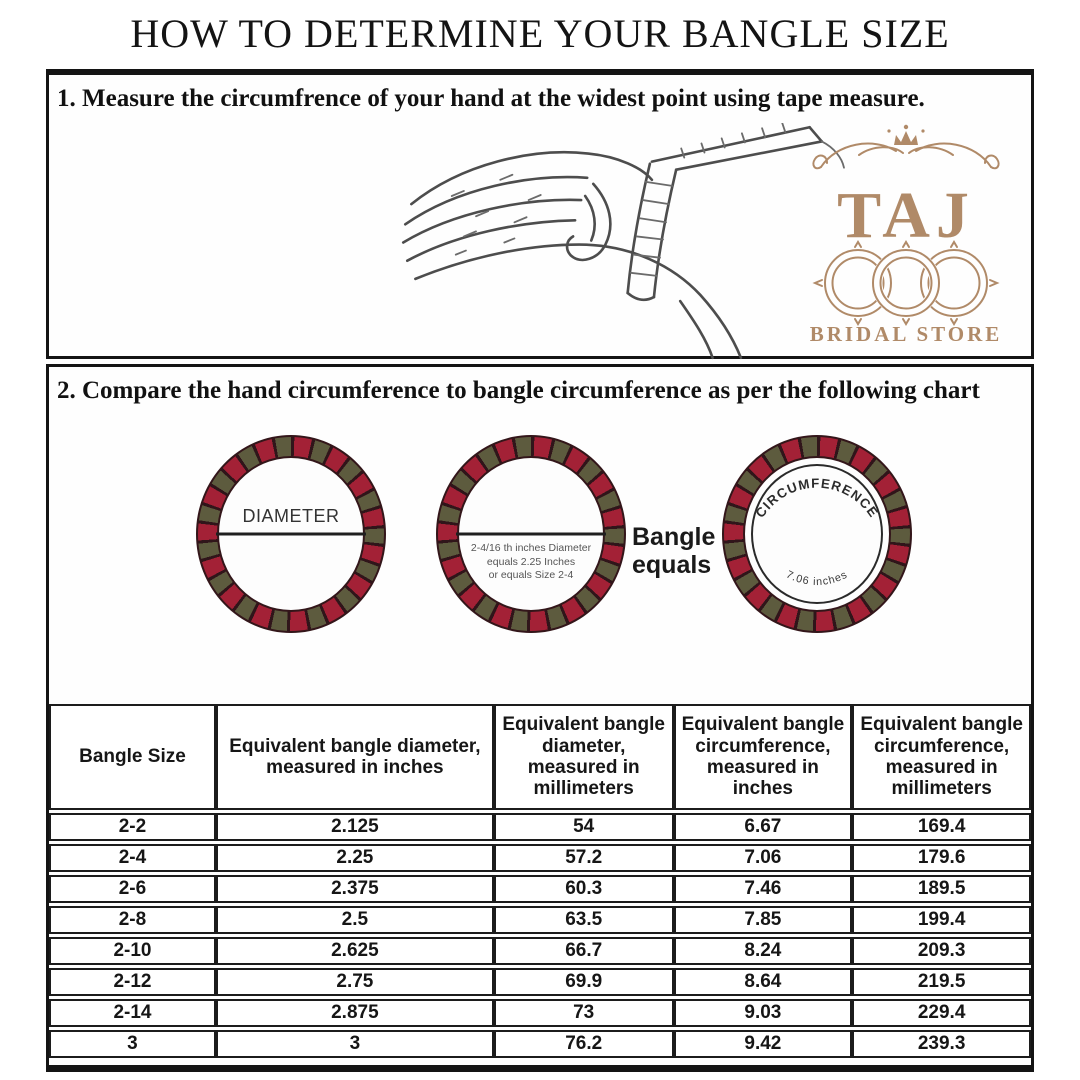 The width and height of the screenshot is (1080, 1080). What do you see at coordinates (583, 1044) in the screenshot?
I see `table-cell: 76.2` at bounding box center [583, 1044].